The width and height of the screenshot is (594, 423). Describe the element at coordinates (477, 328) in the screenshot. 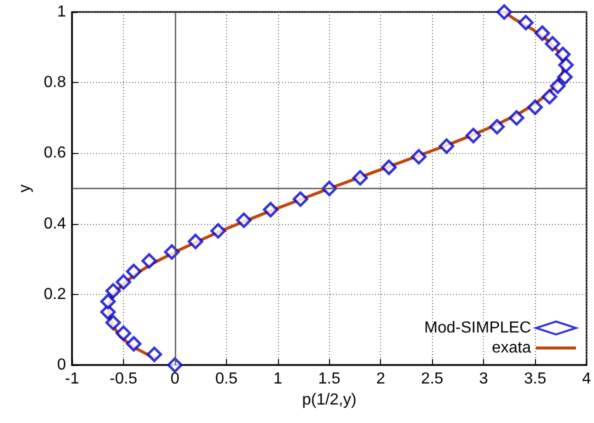

I see `legend-label: Mod-SIMPLEC` at that location.